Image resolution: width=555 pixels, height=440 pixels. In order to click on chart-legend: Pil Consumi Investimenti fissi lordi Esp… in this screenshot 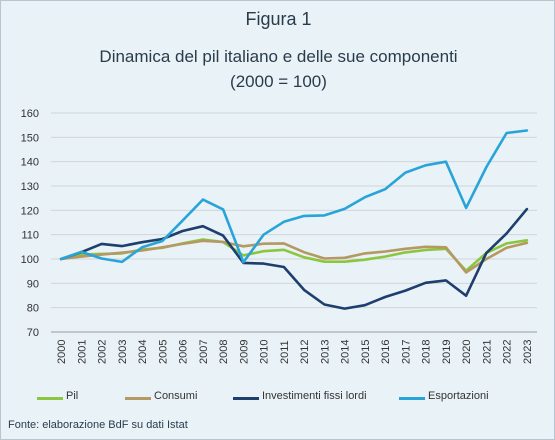, I will do `click(278, 398)`.